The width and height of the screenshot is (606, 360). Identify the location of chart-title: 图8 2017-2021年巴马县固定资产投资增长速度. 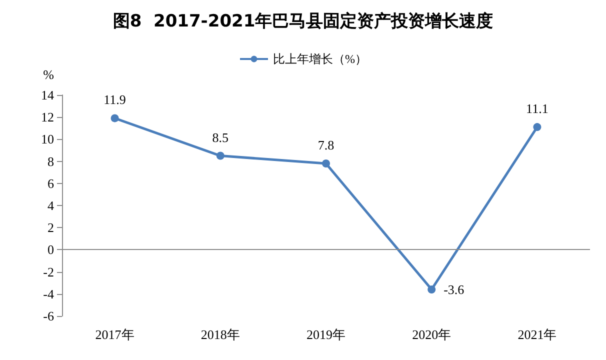
(303, 22).